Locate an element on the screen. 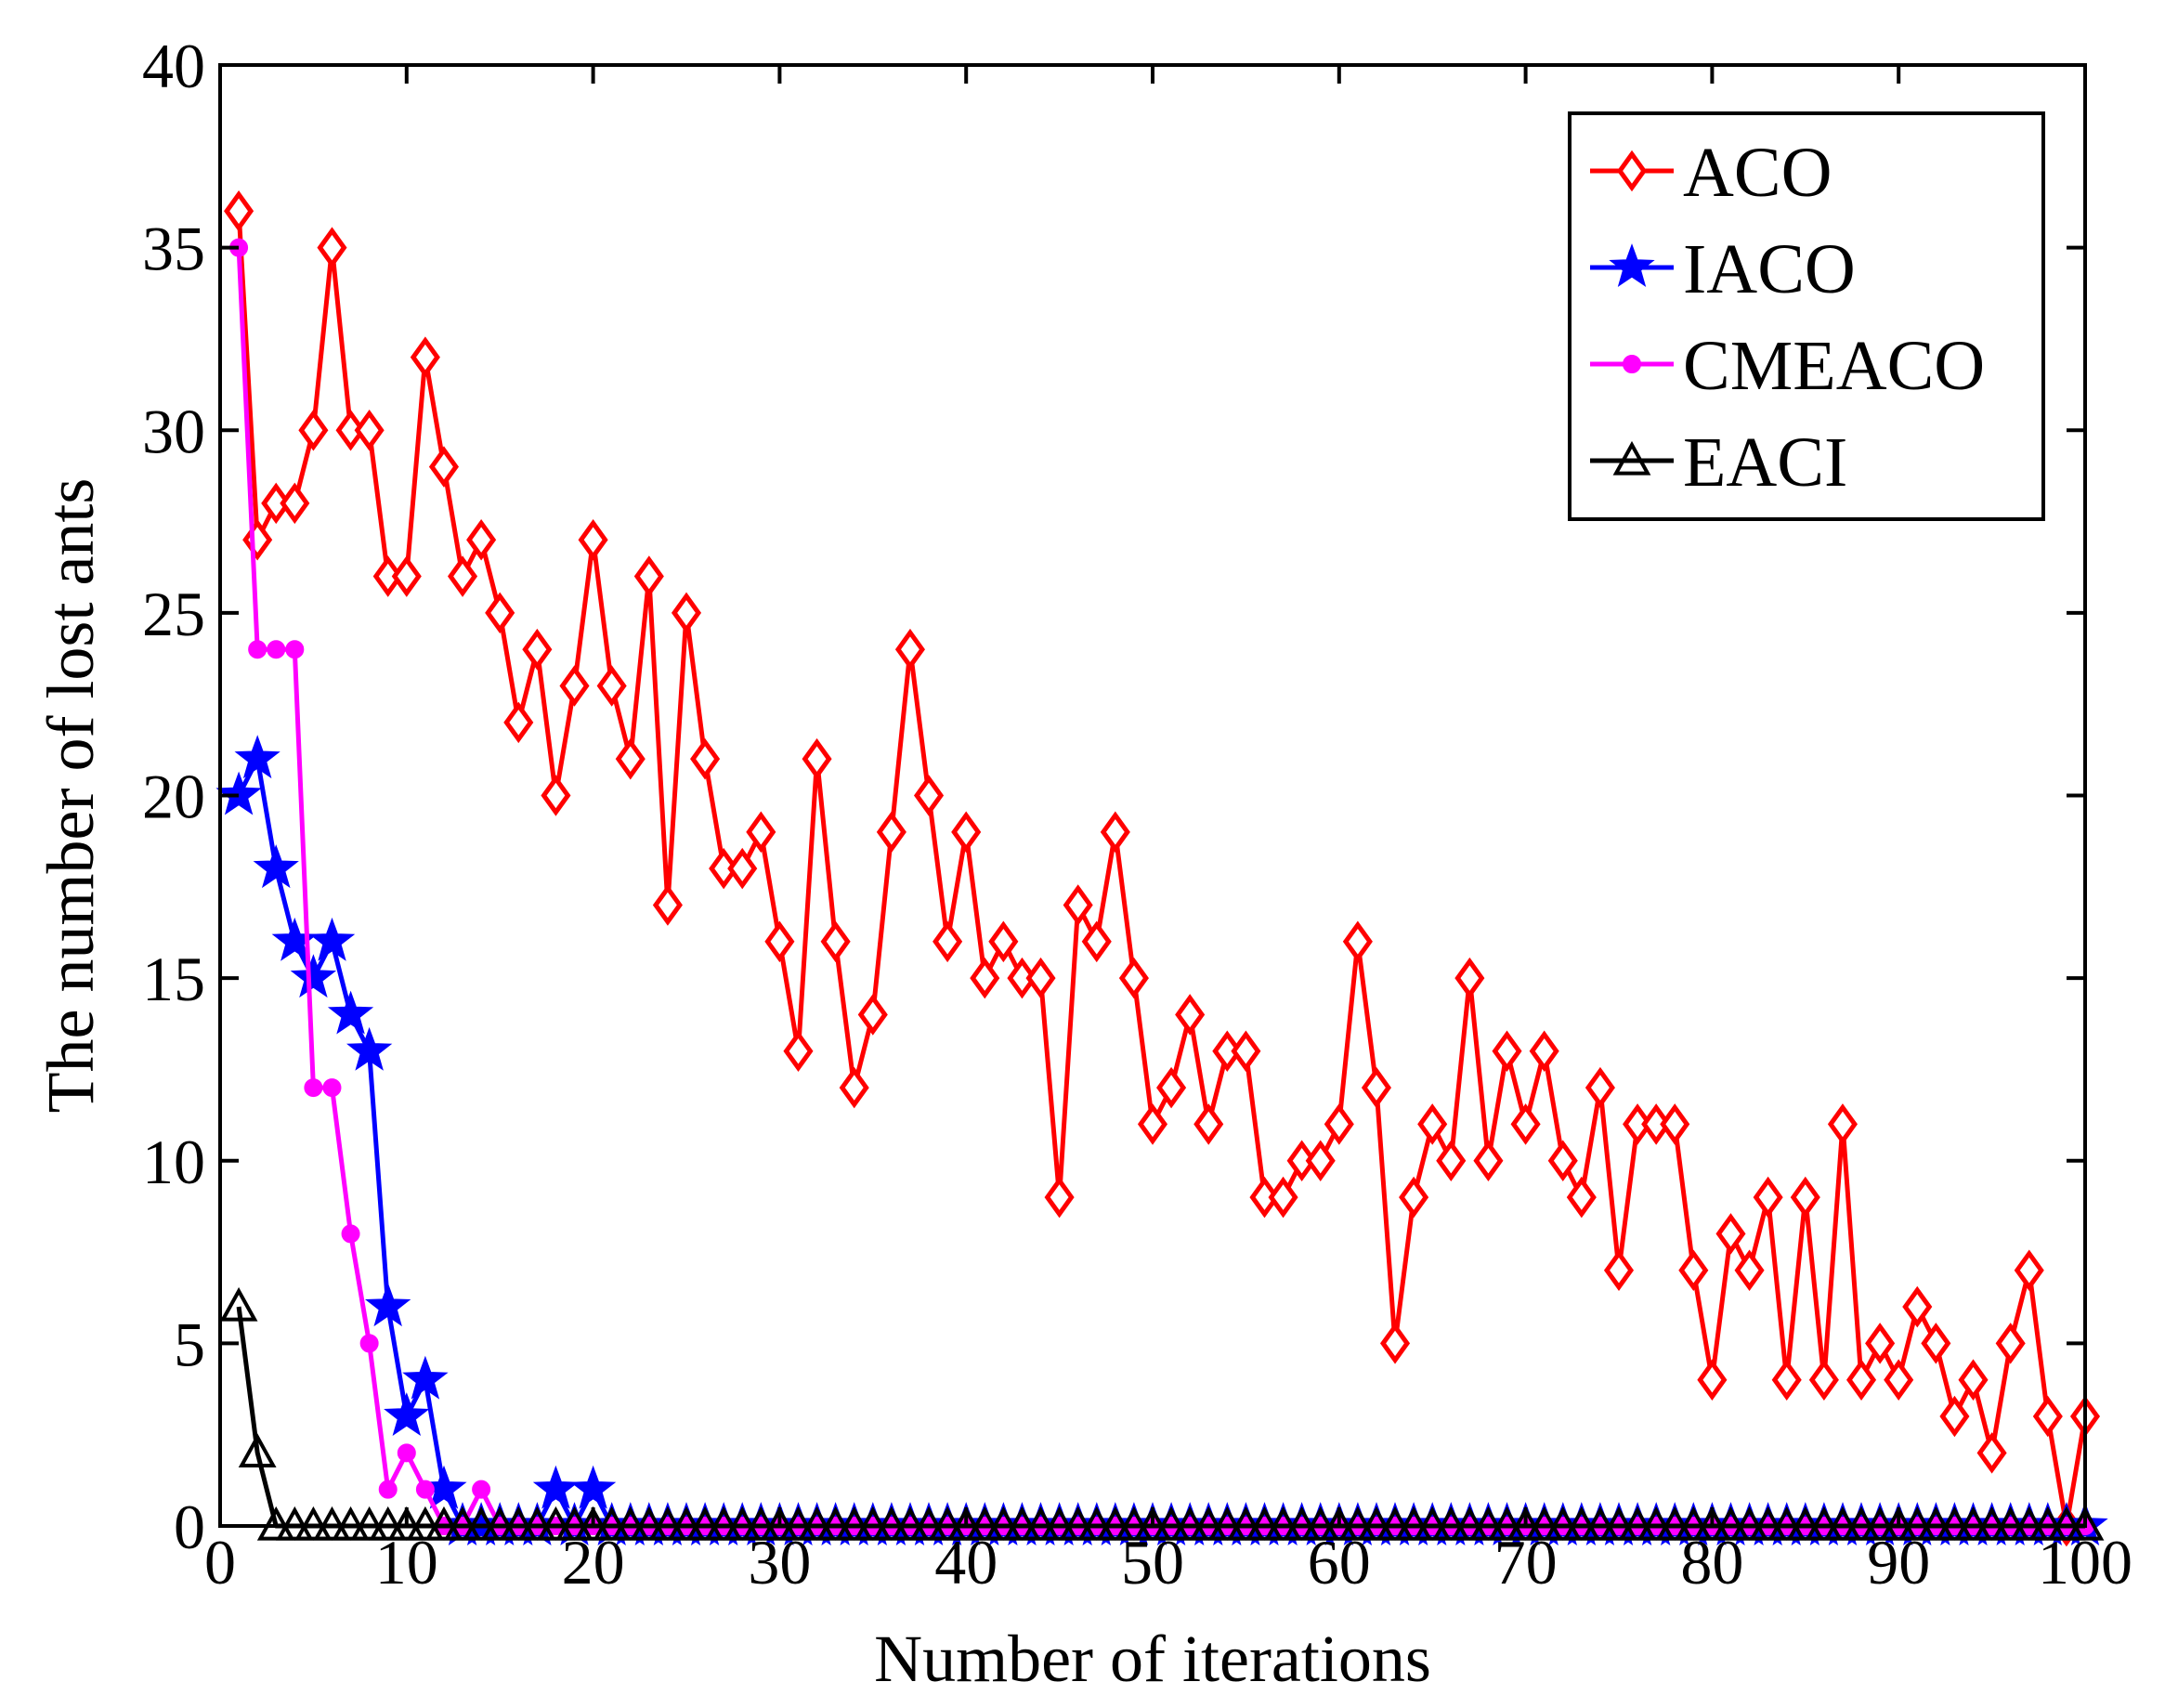 This screenshot has width=2165, height=1708. y-tick-label: 15 is located at coordinates (174, 979).